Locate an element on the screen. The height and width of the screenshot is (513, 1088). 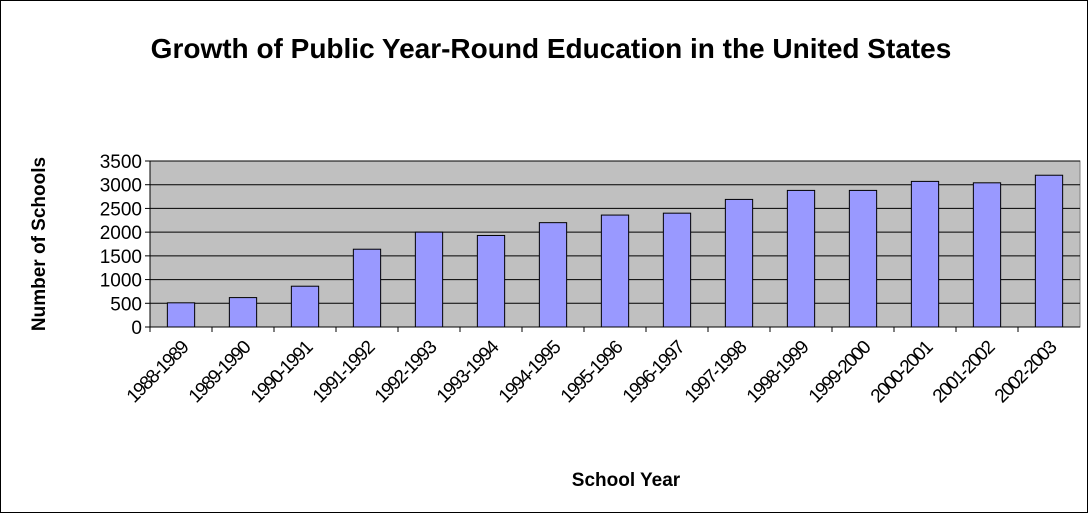
x-tick-label: 1993-1994 is located at coordinates (468, 371).